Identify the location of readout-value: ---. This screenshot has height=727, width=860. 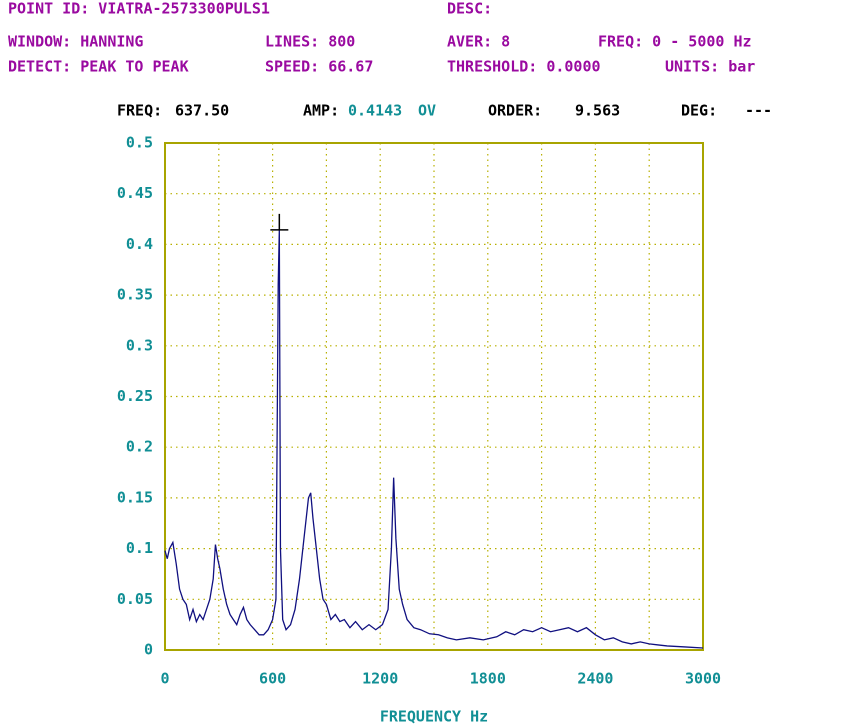
(758, 111).